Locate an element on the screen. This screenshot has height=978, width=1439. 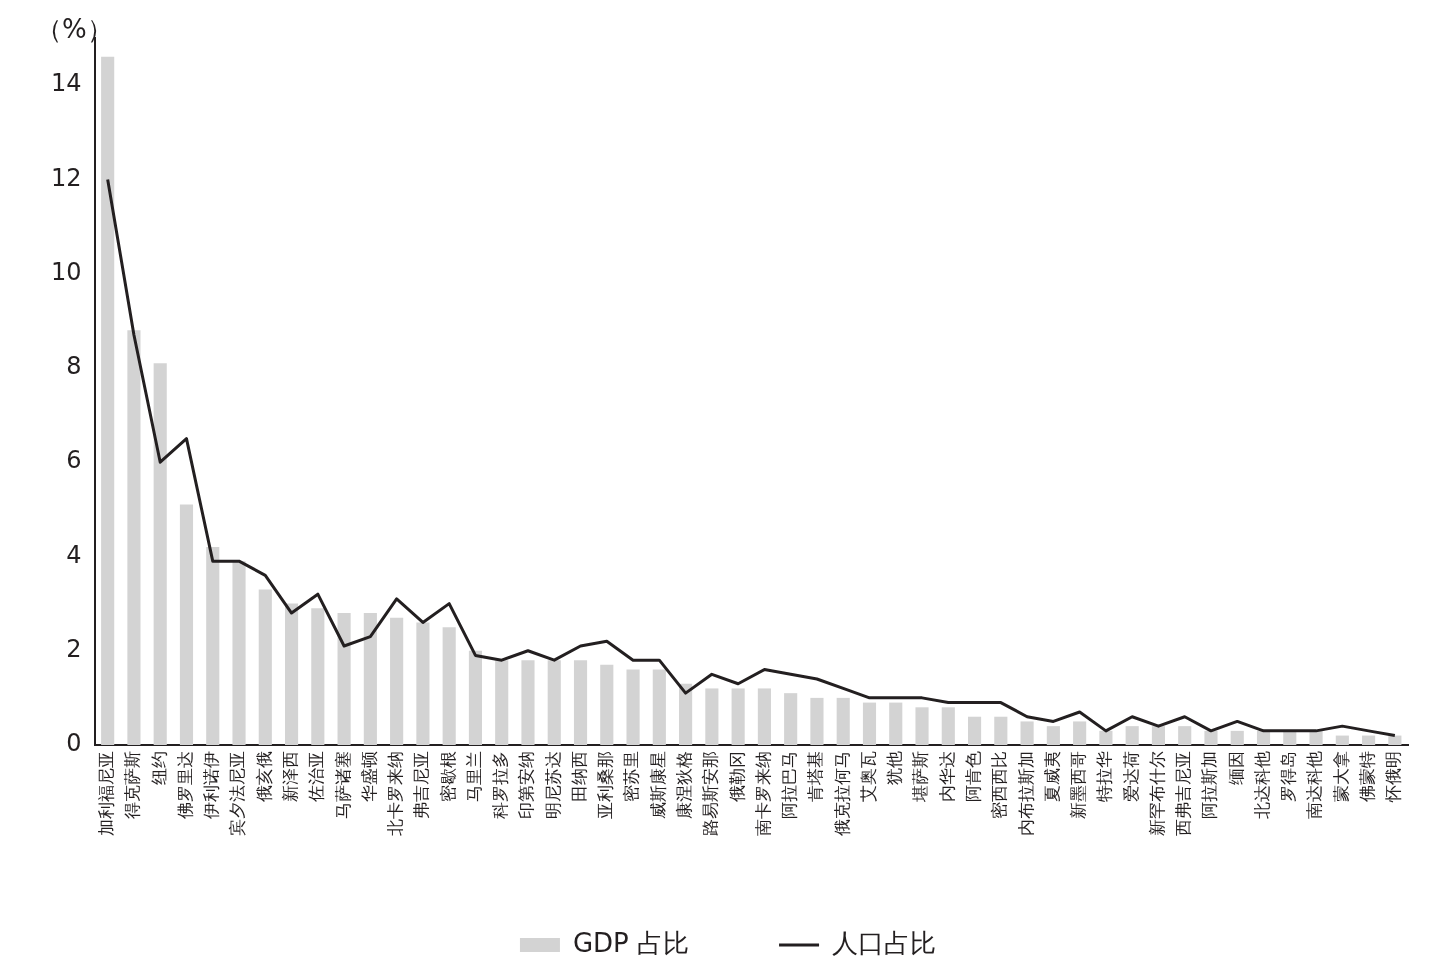
x-tick-label: 路易斯安那 is located at coordinates (710, 793).